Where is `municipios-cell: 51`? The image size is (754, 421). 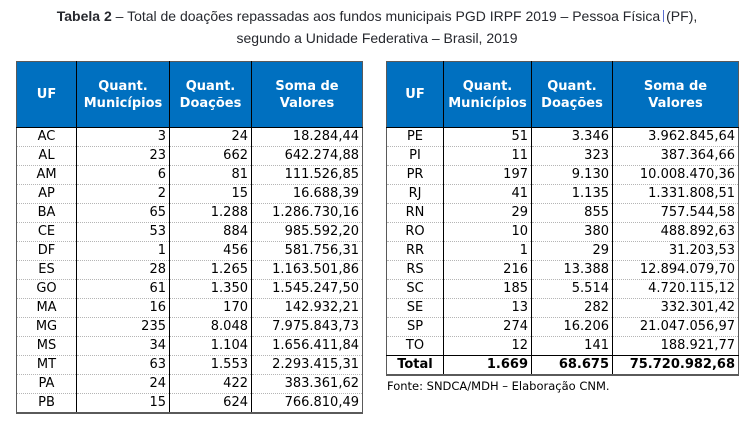
municipios-cell: 51 is located at coordinates (487, 137).